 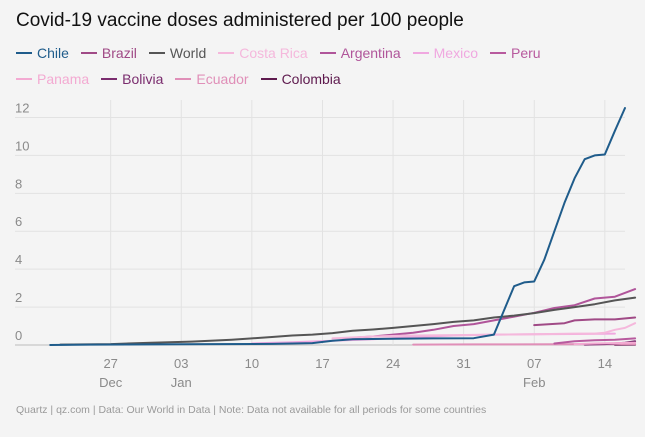 What do you see at coordinates (222, 79) in the screenshot?
I see `legend-label: Ecuador` at bounding box center [222, 79].